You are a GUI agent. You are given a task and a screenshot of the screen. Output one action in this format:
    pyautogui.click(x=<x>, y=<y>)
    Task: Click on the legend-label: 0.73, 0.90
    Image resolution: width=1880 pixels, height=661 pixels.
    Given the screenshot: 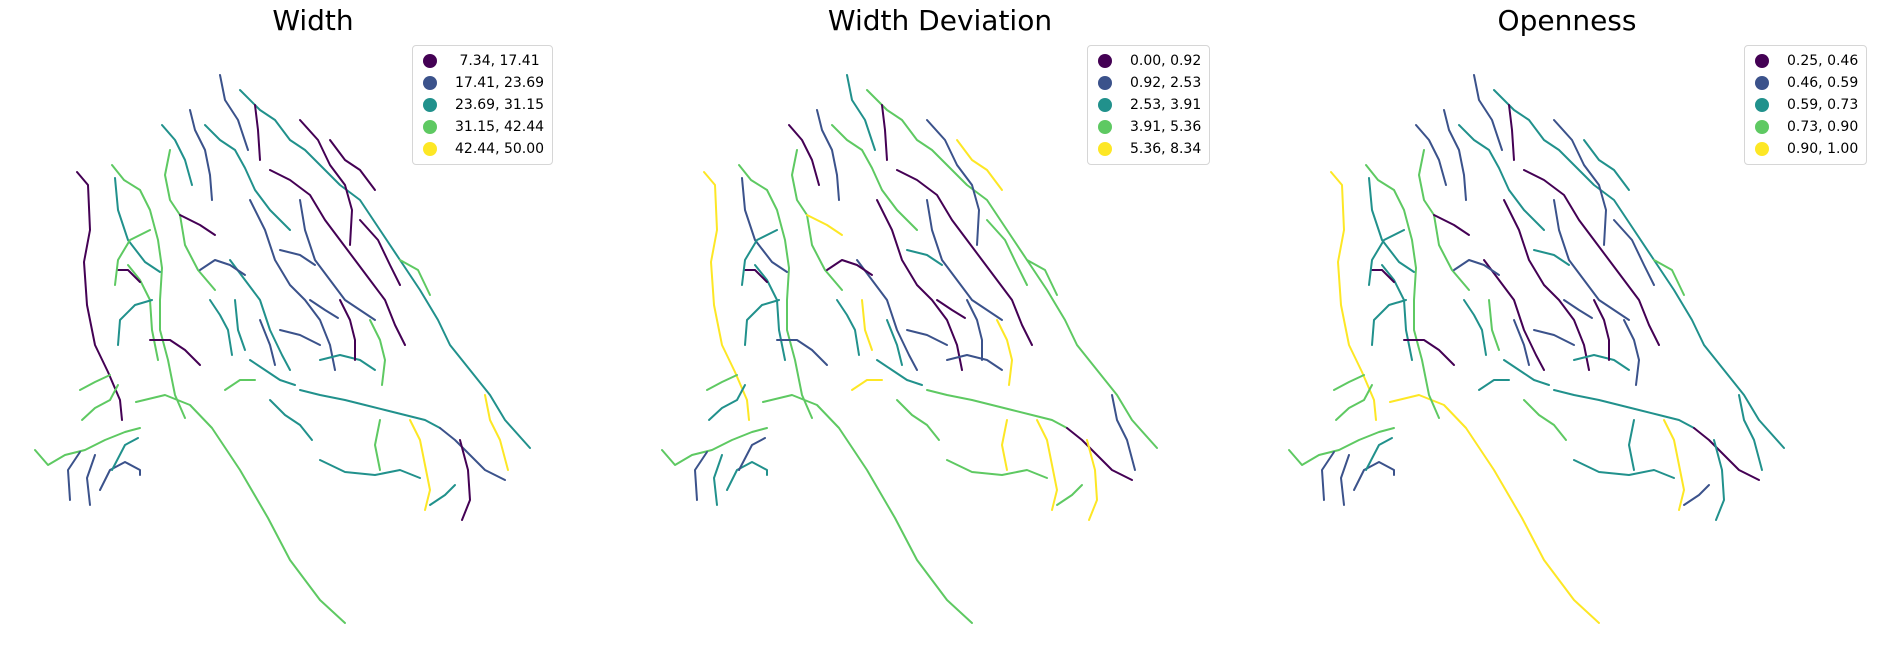 What is the action you would take?
    pyautogui.click(x=1823, y=127)
    